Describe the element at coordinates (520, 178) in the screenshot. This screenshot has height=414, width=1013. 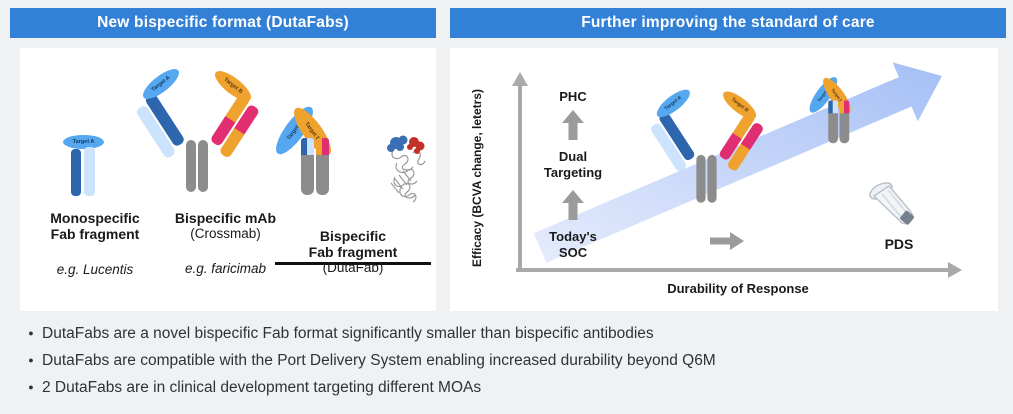
I see `y-axis-line` at that location.